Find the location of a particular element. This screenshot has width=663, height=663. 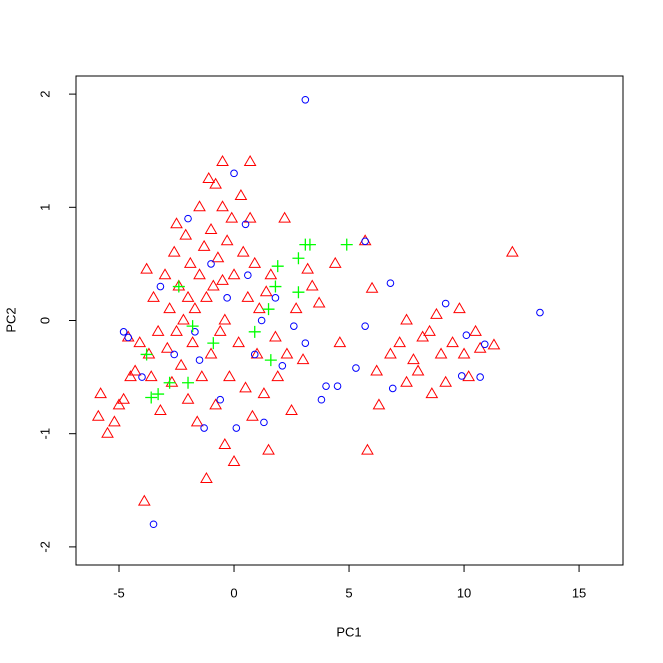

x-tick-label: 10 is located at coordinates (464, 592).